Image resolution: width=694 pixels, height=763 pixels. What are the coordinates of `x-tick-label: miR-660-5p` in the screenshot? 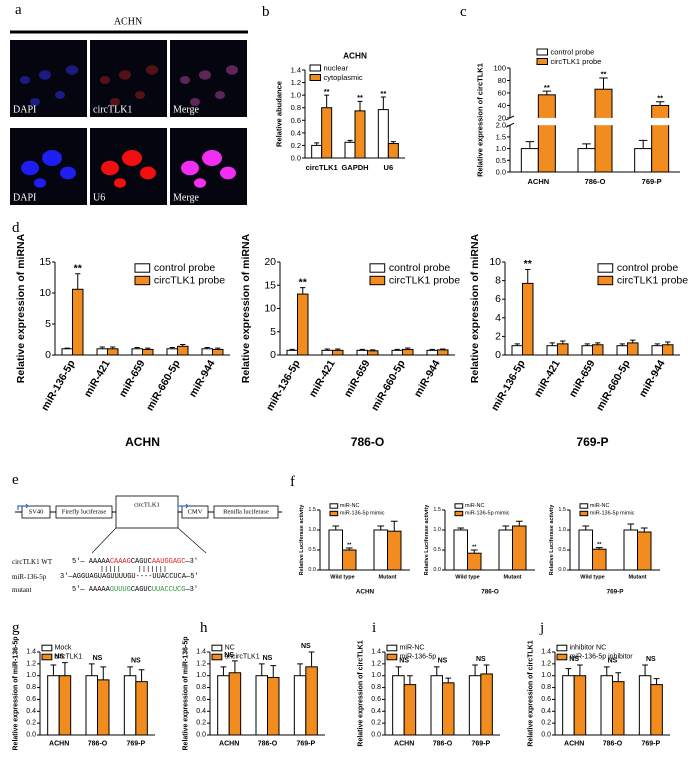 It's located at (613, 385).